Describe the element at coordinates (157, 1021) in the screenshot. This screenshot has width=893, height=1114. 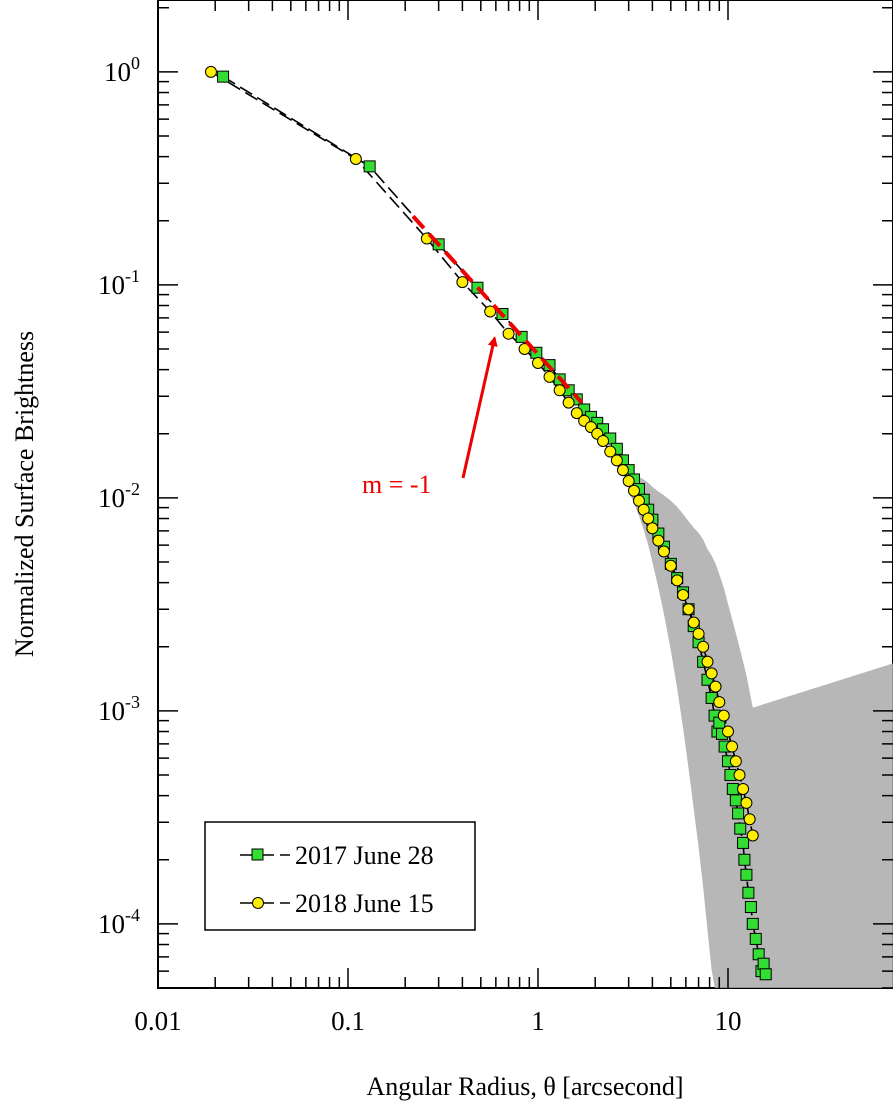
I see `x-tick-label: 0.01` at that location.